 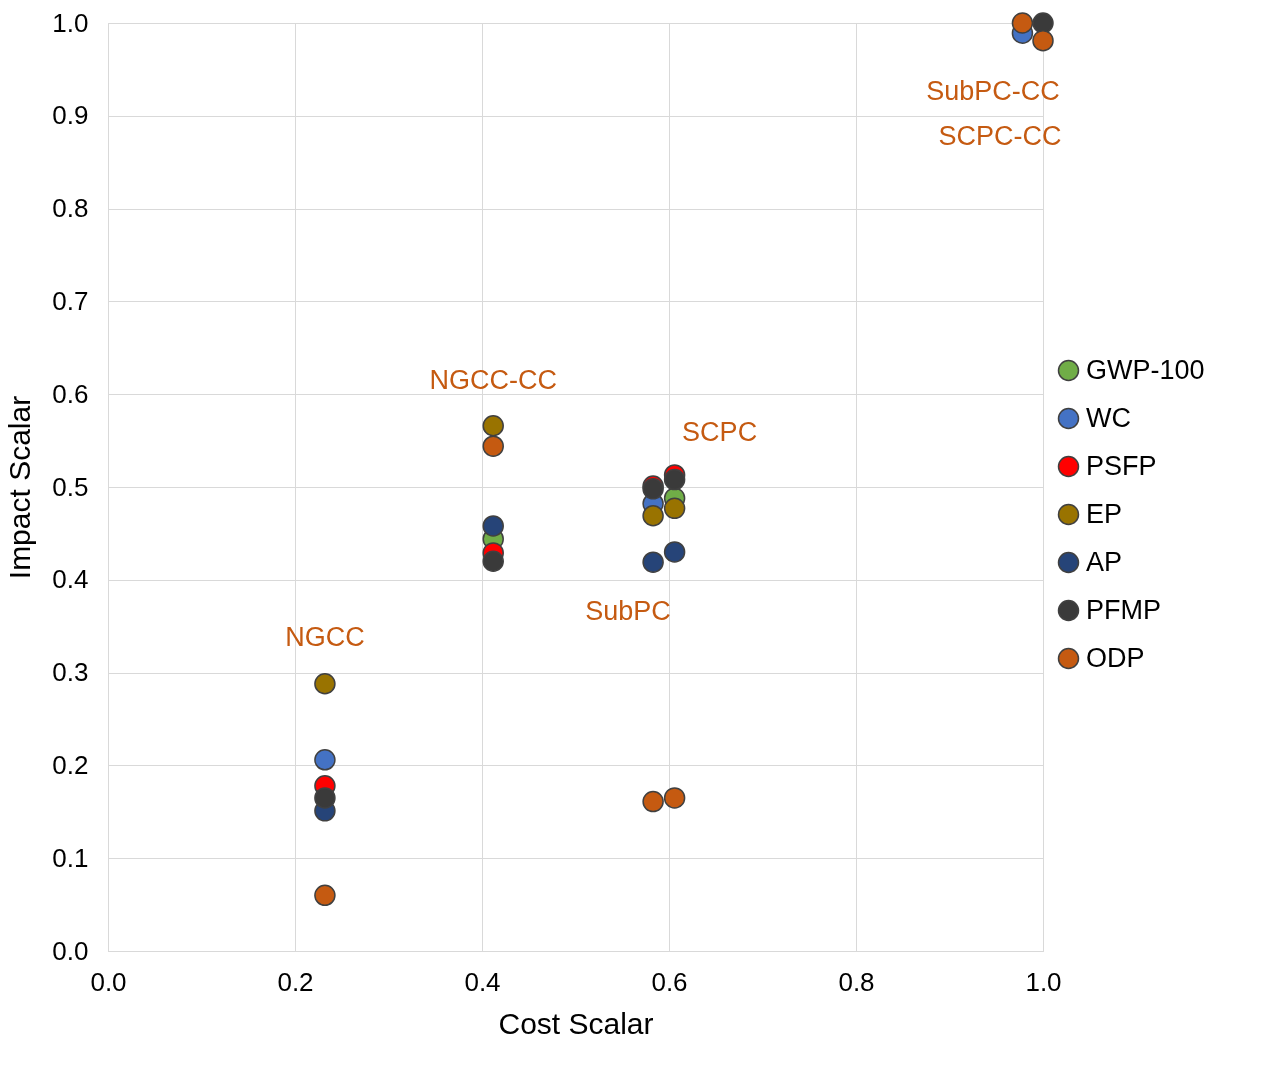 What do you see at coordinates (1104, 513) in the screenshot?
I see `legend-label: EP` at bounding box center [1104, 513].